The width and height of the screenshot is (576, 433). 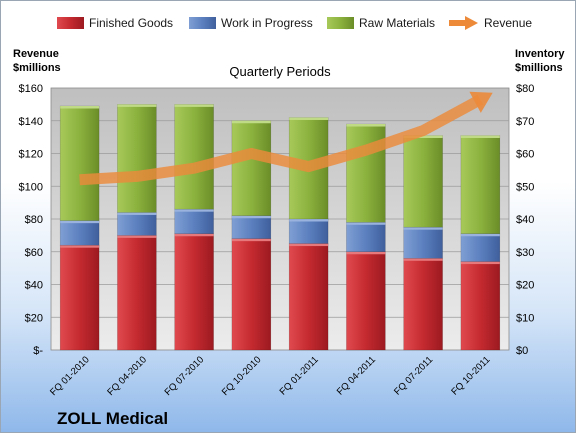 I want to click on right-axis-title-line1: Inventory, so click(x=540, y=54).